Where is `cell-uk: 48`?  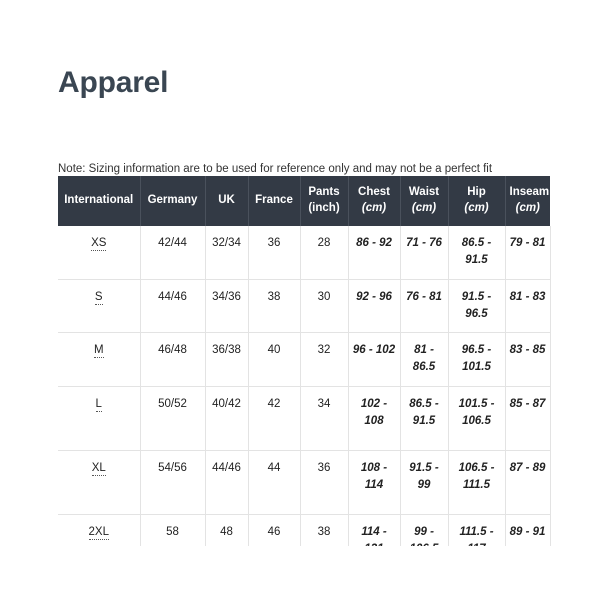
cell-uk: 48 is located at coordinates (227, 530).